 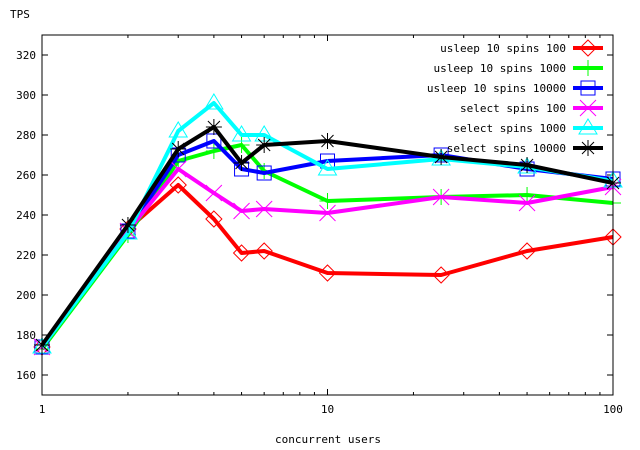 I want to click on x-axis-label: concurrent users, so click(x=328, y=439).